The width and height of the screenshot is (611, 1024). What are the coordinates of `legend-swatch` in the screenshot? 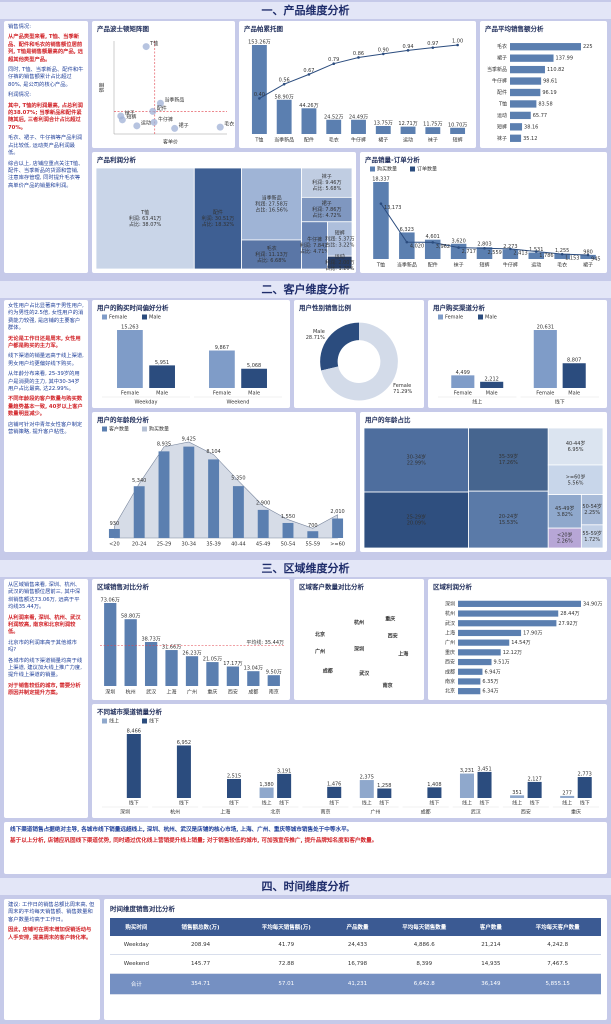 It's located at (480, 317).